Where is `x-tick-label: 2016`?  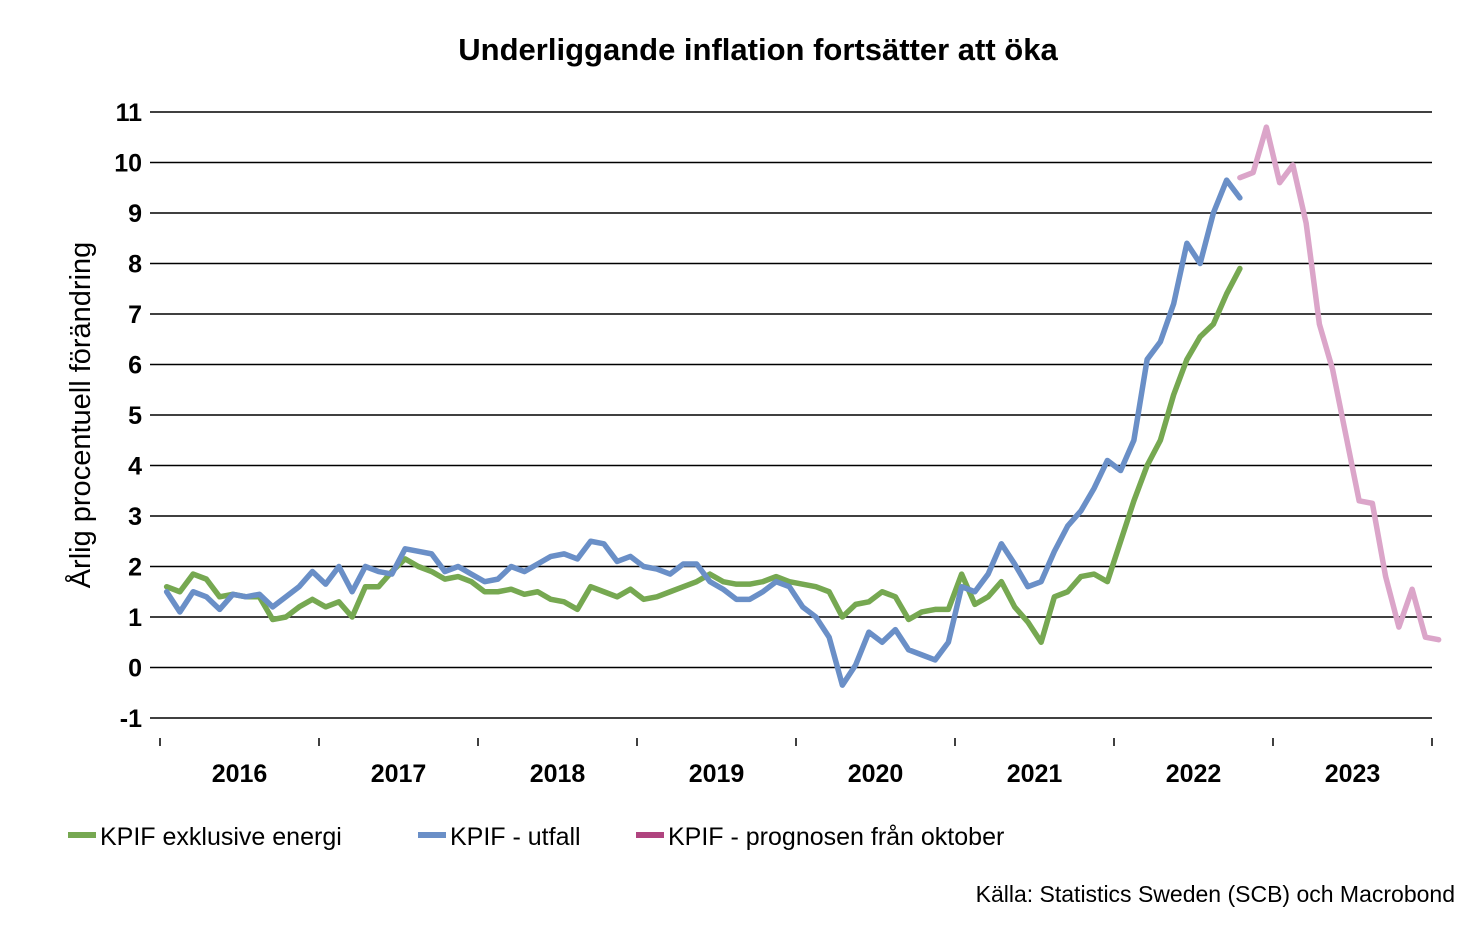 x-tick-label: 2016 is located at coordinates (240, 774).